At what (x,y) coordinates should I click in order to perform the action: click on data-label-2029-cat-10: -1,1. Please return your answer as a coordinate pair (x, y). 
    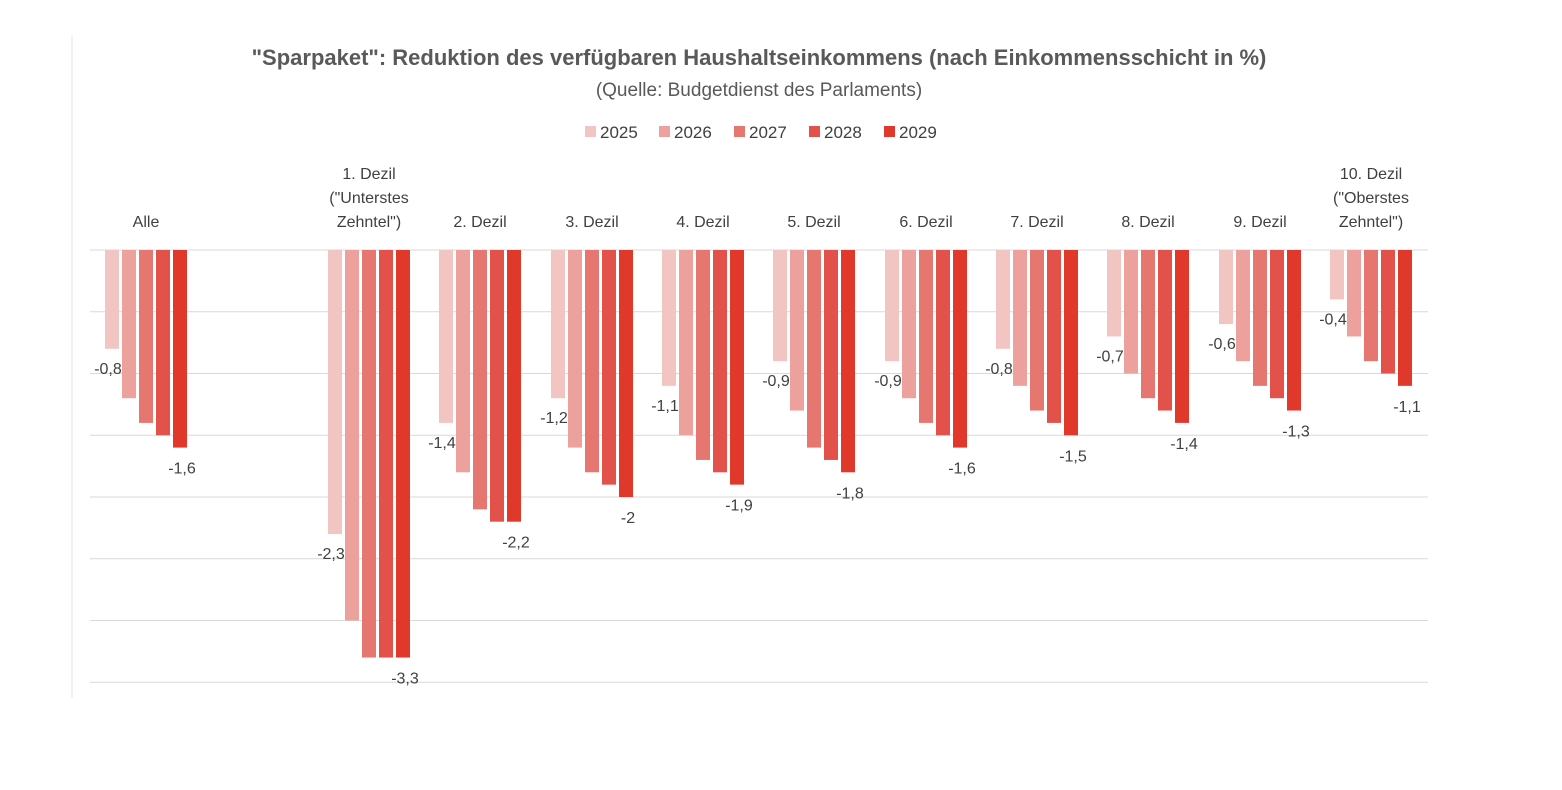
    Looking at the image, I should click on (1407, 407).